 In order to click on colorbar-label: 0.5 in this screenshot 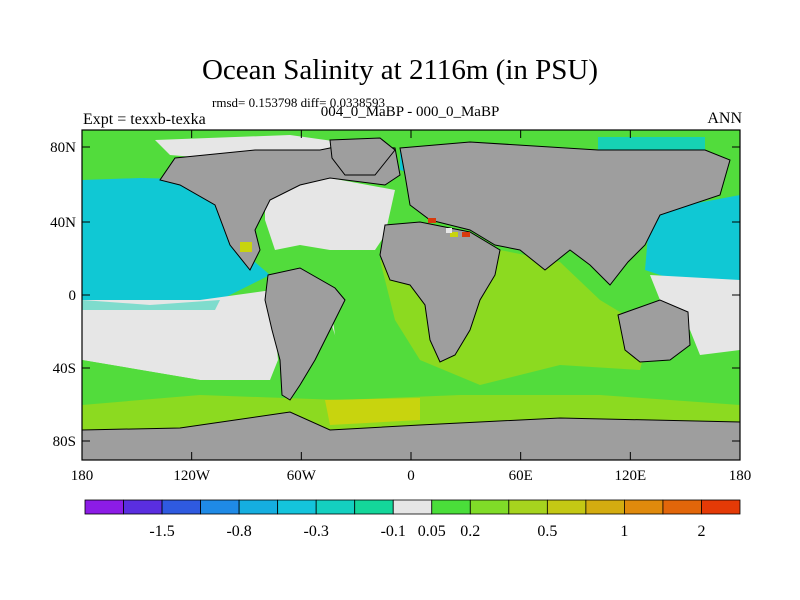, I will do `click(547, 531)`.